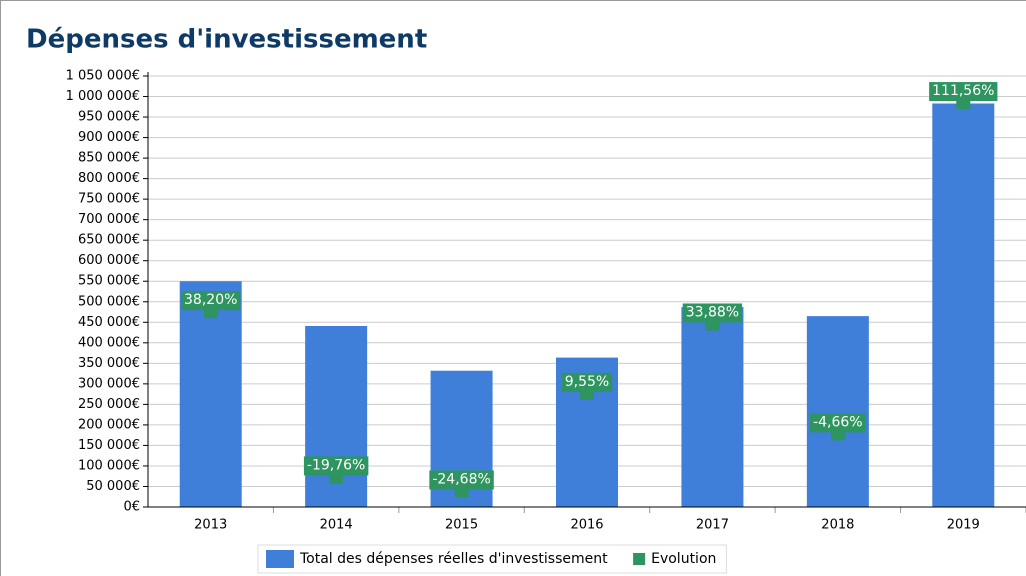 The width and height of the screenshot is (1026, 576). I want to click on y-tick-label: 400 000€, so click(109, 342).